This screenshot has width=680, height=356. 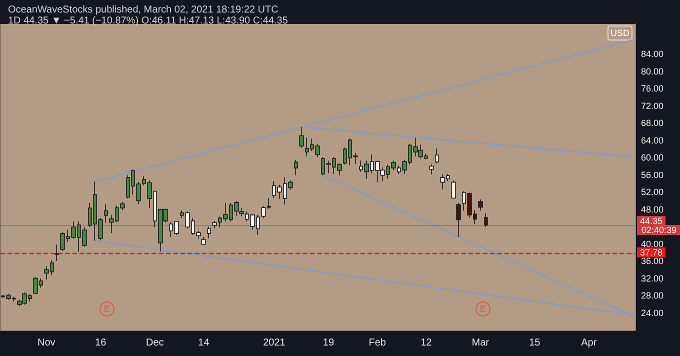 I want to click on text: 02:40:39, so click(x=659, y=230).